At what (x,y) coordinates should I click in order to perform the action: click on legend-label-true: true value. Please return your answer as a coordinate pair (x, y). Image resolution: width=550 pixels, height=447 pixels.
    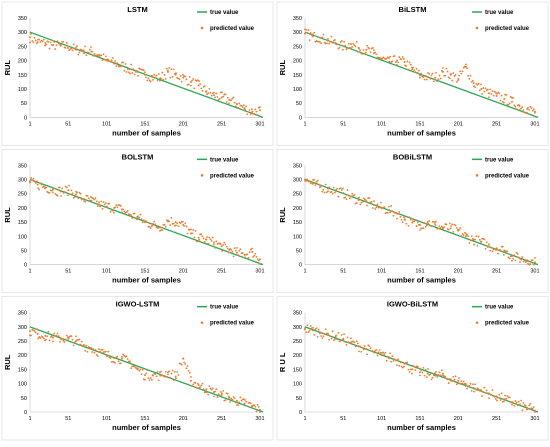
    Looking at the image, I should click on (224, 308).